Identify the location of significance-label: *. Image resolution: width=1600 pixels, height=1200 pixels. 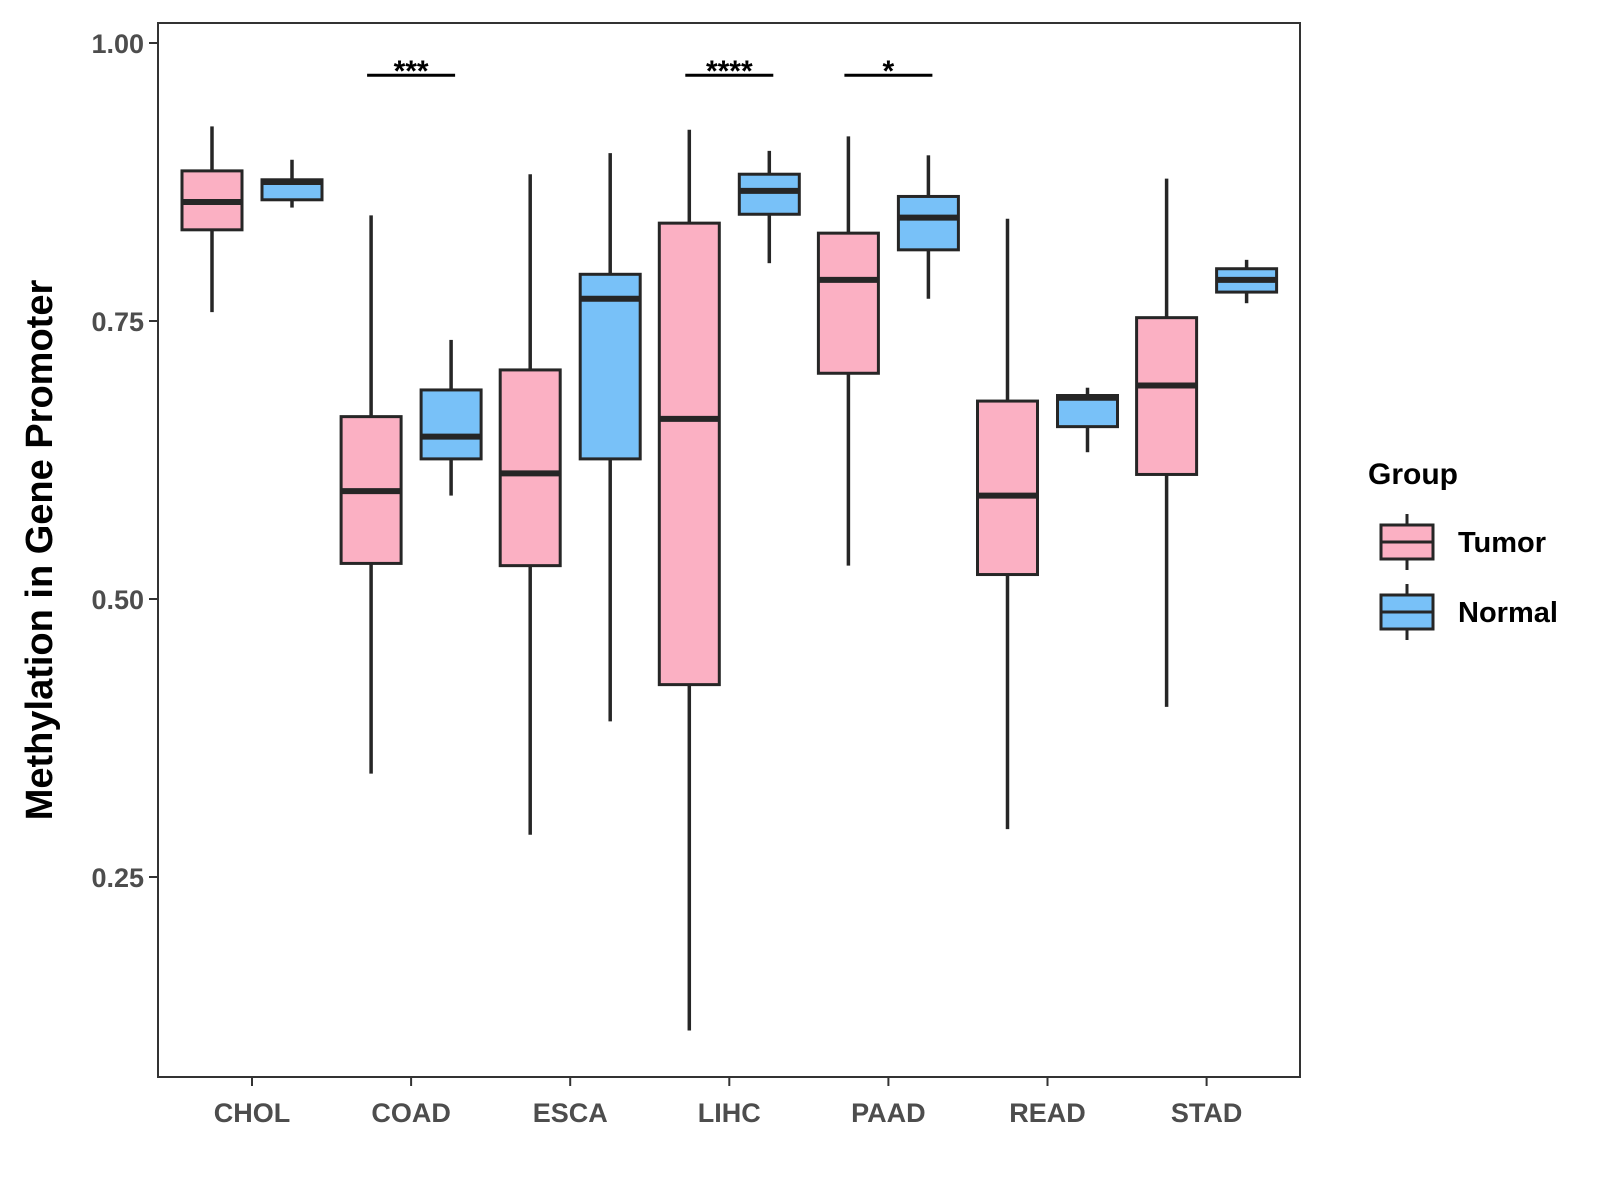
(889, 71).